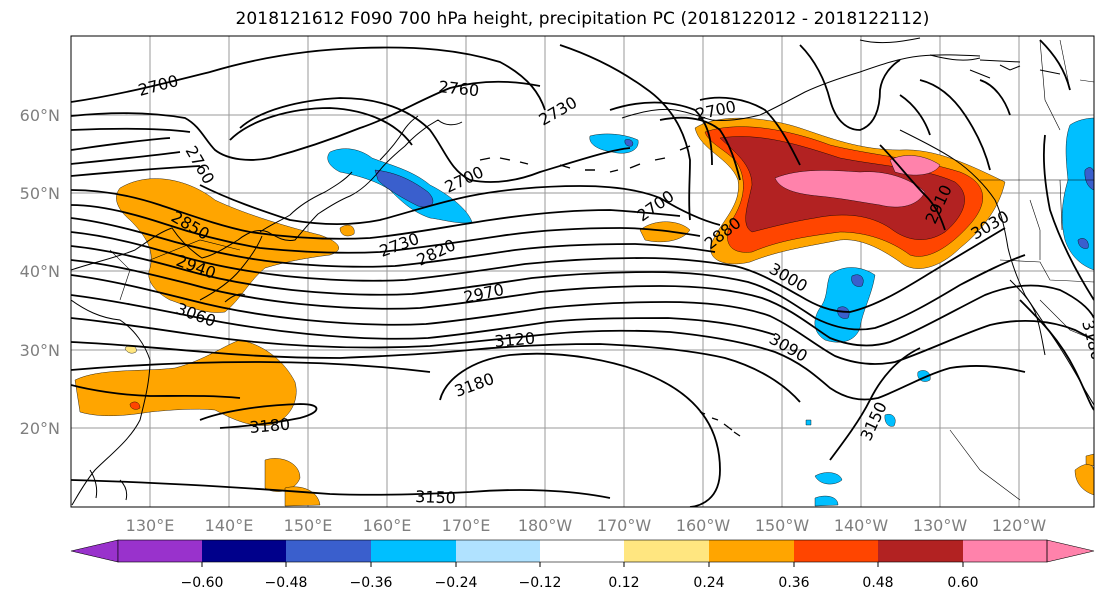 This screenshot has width=1105, height=601. What do you see at coordinates (40, 350) in the screenshot?
I see `lat-label: 30°N` at bounding box center [40, 350].